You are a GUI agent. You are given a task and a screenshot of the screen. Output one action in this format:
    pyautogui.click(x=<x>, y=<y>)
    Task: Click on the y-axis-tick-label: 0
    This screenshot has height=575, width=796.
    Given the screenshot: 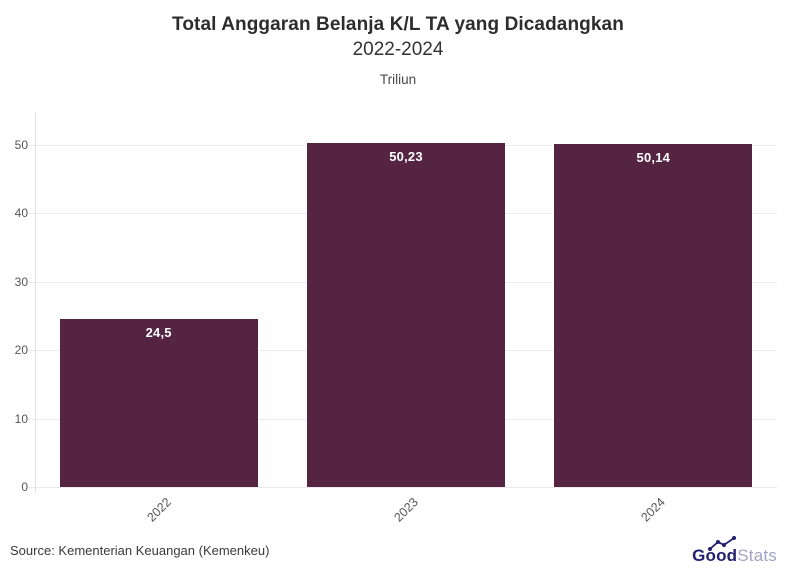 What is the action you would take?
    pyautogui.click(x=24, y=487)
    